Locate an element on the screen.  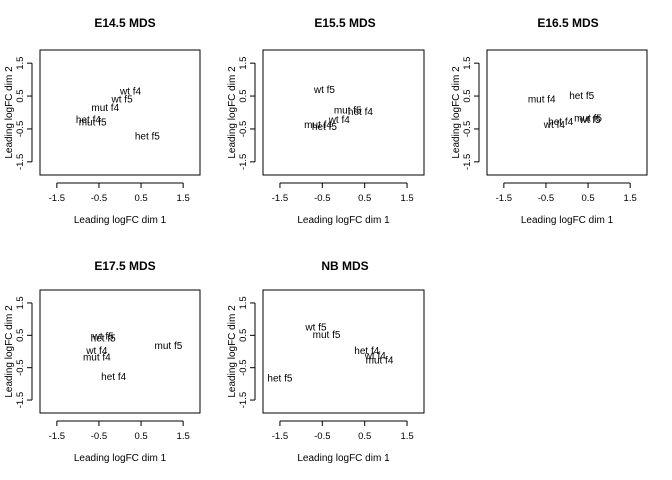
chart-title: E16.5 MDS is located at coordinates (567, 23).